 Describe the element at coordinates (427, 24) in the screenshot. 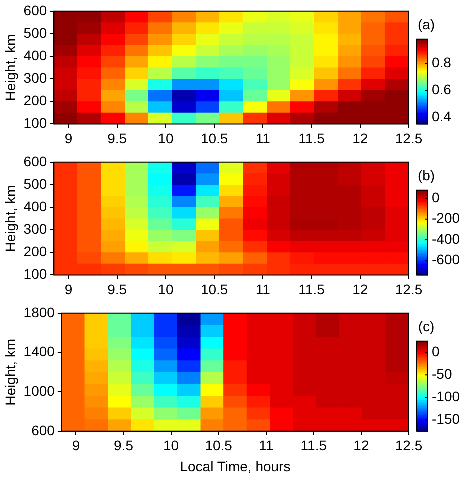

I see `text: (a)` at that location.